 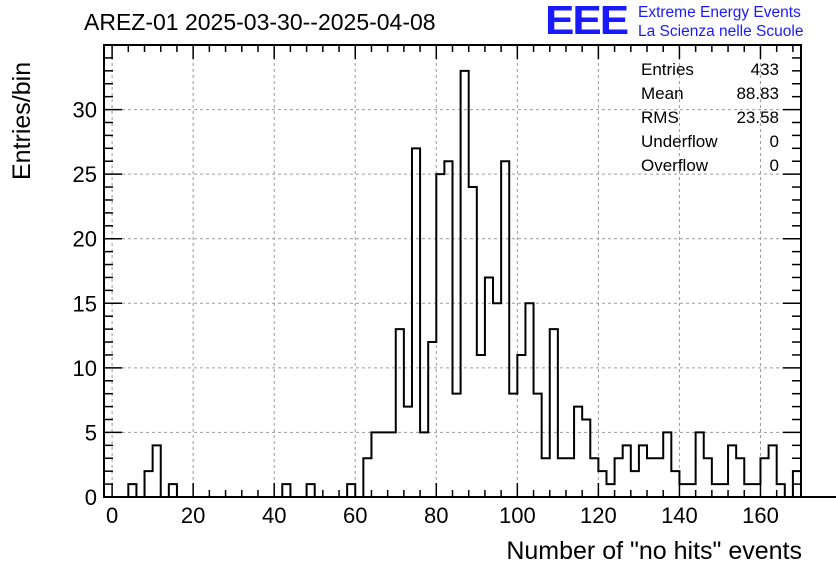 What do you see at coordinates (667, 69) in the screenshot?
I see `stats-label: Entries` at bounding box center [667, 69].